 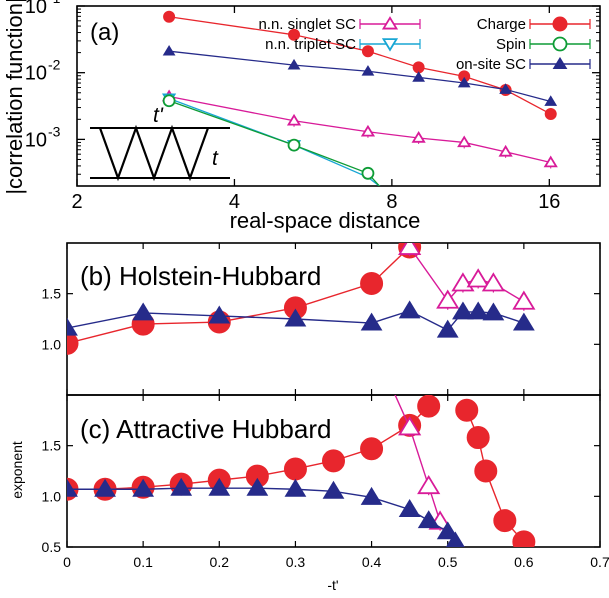 What do you see at coordinates (52, 547) in the screenshot?
I see `y-tick-label: 0.5` at bounding box center [52, 547].